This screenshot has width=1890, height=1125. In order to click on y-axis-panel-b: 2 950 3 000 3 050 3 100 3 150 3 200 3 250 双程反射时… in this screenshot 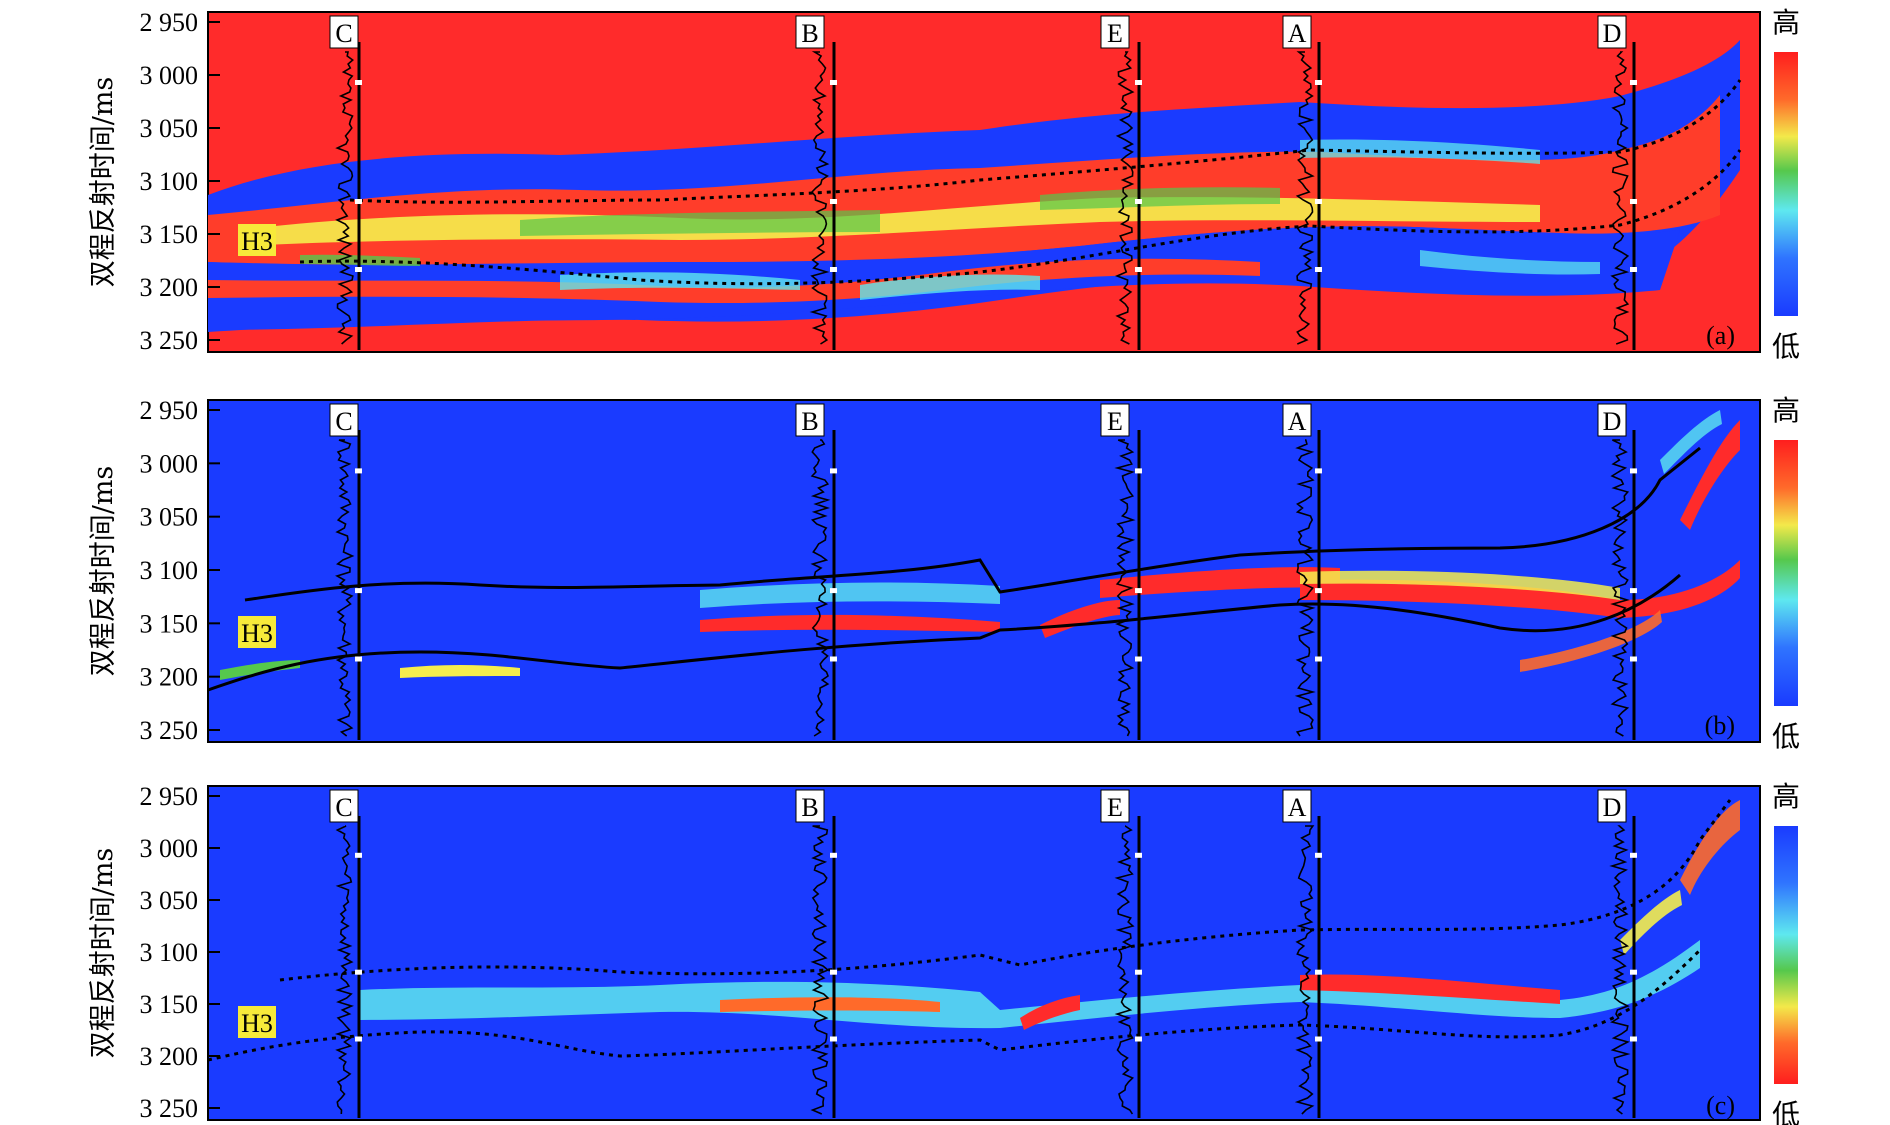, I will do `click(154, 570)`.